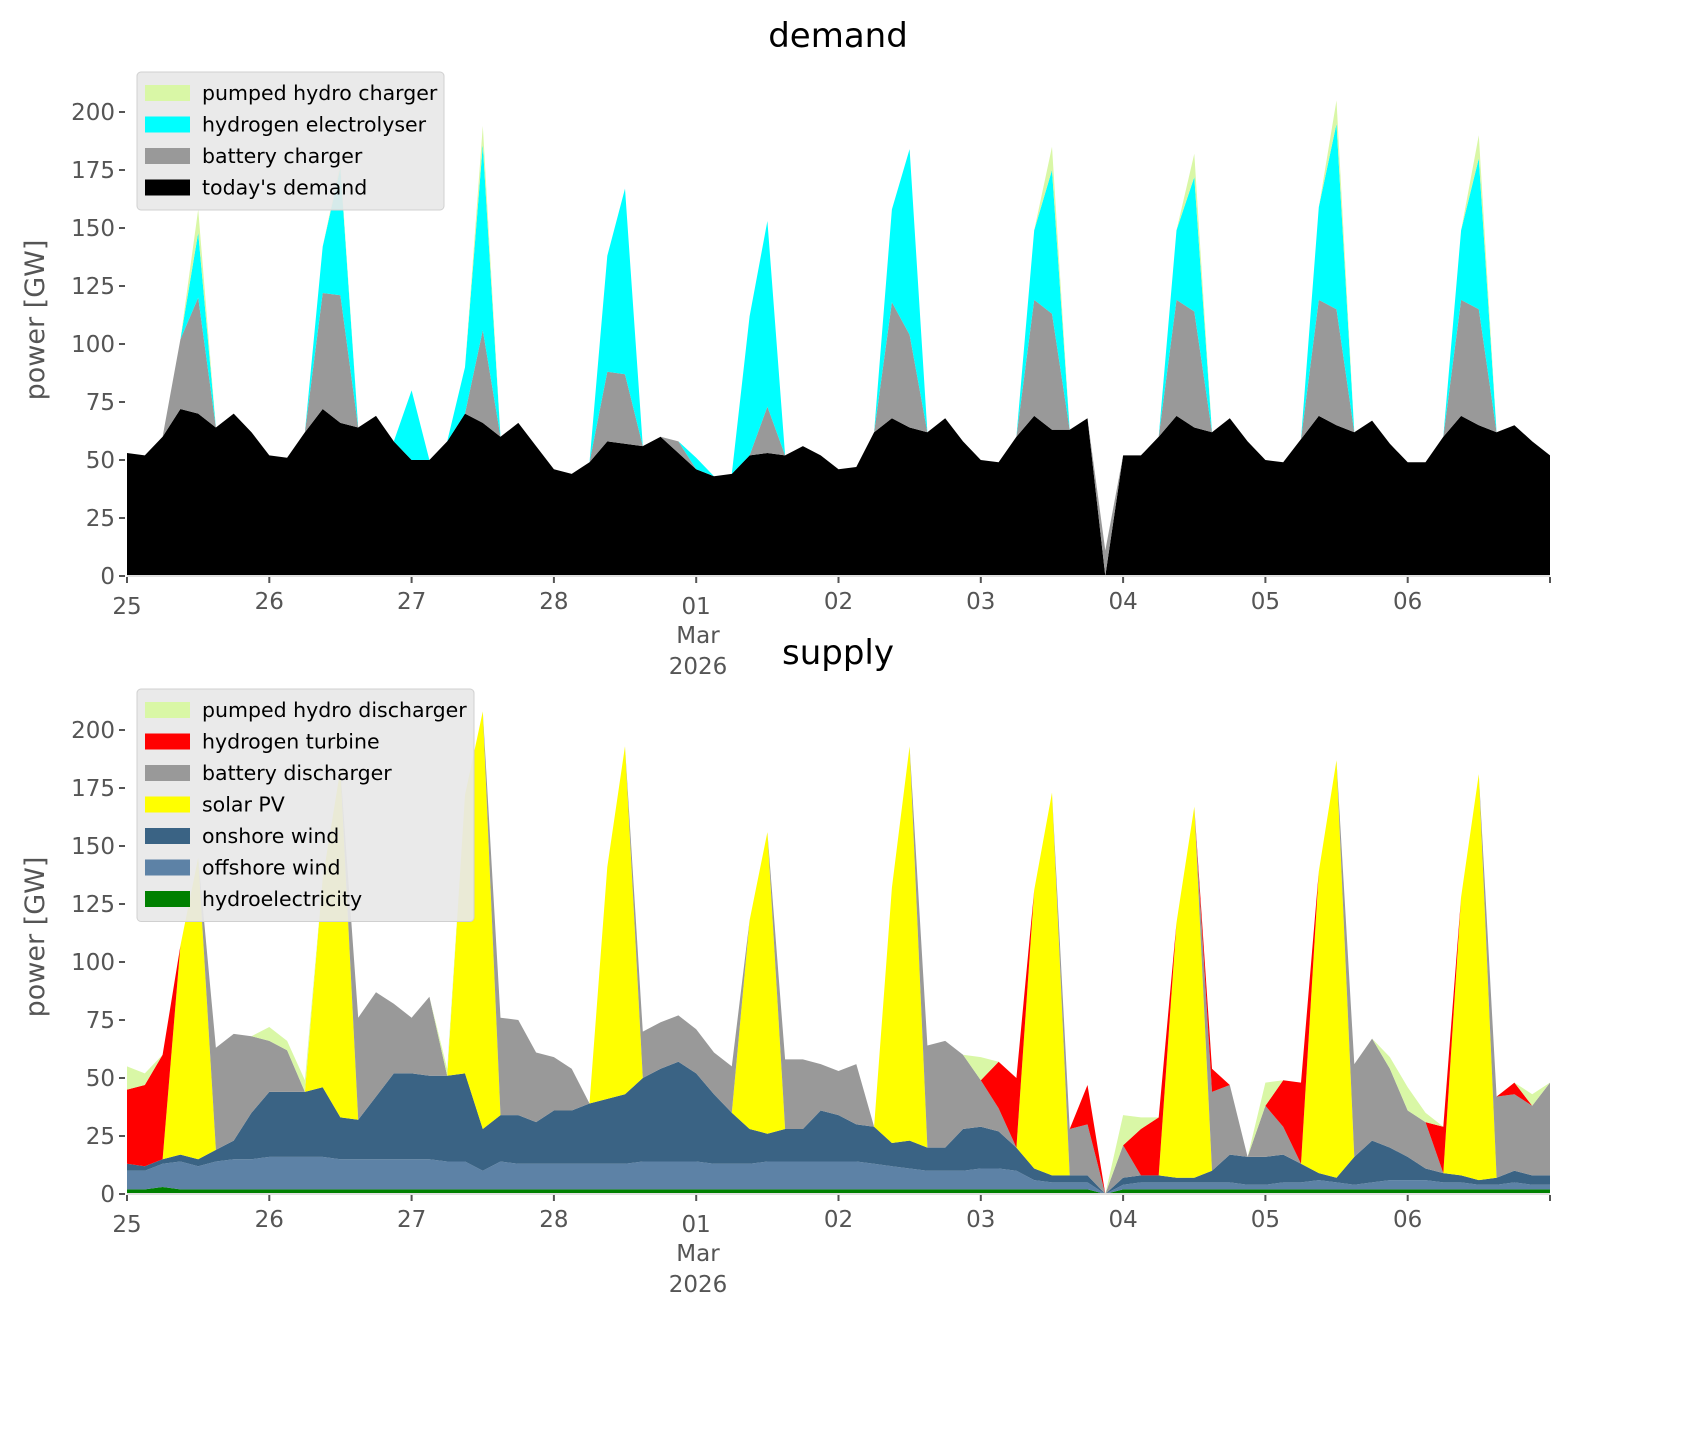  I want to click on legend-swatch-pumped-hydro-discharger, so click(167, 710).